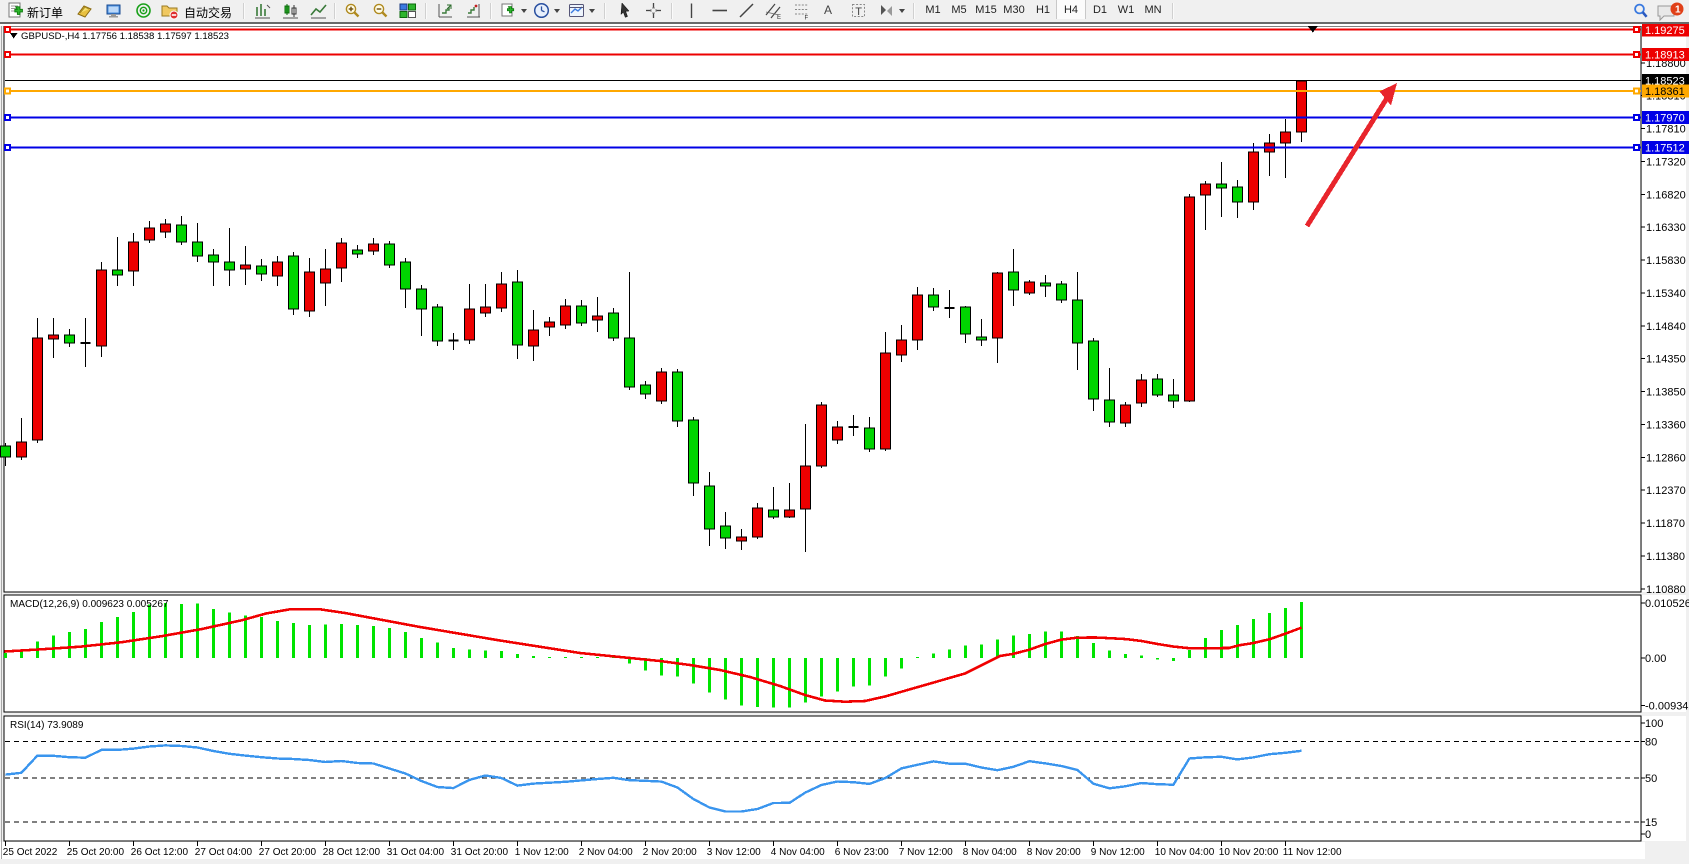  Describe the element at coordinates (1666, 590) in the screenshot. I see `svg-text: 1.10880` at that location.